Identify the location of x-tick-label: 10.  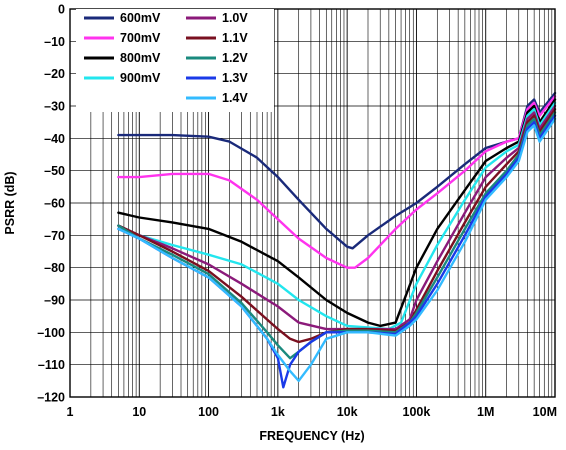
(139, 412).